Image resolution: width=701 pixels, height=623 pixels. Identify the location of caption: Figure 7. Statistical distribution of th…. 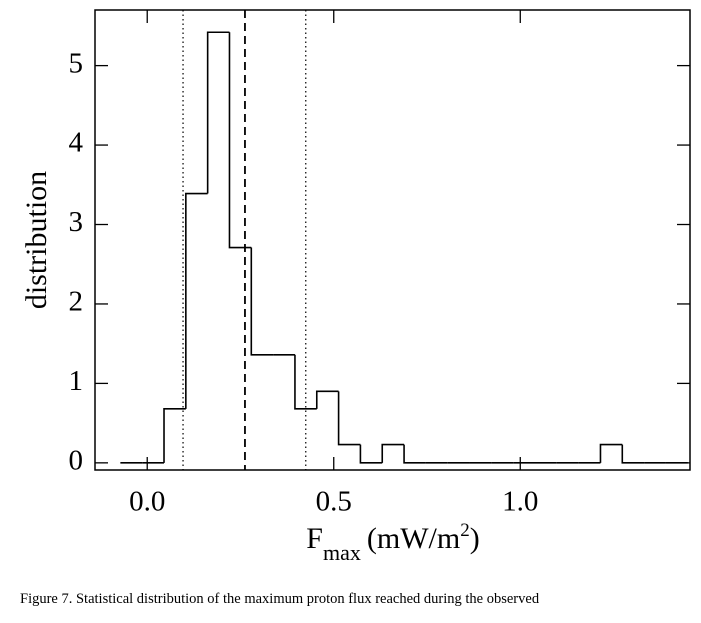
(280, 599).